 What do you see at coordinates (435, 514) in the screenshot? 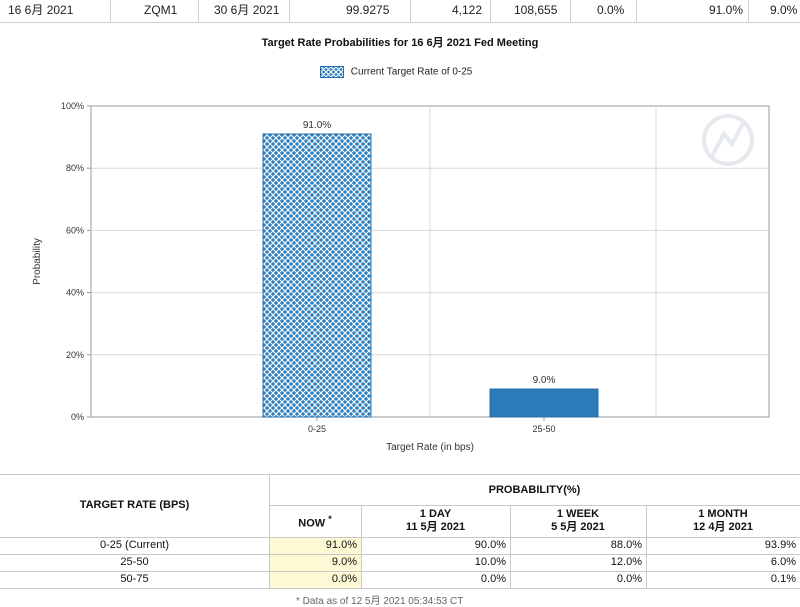
I see `col-1-day-label: 1 DAY` at bounding box center [435, 514].